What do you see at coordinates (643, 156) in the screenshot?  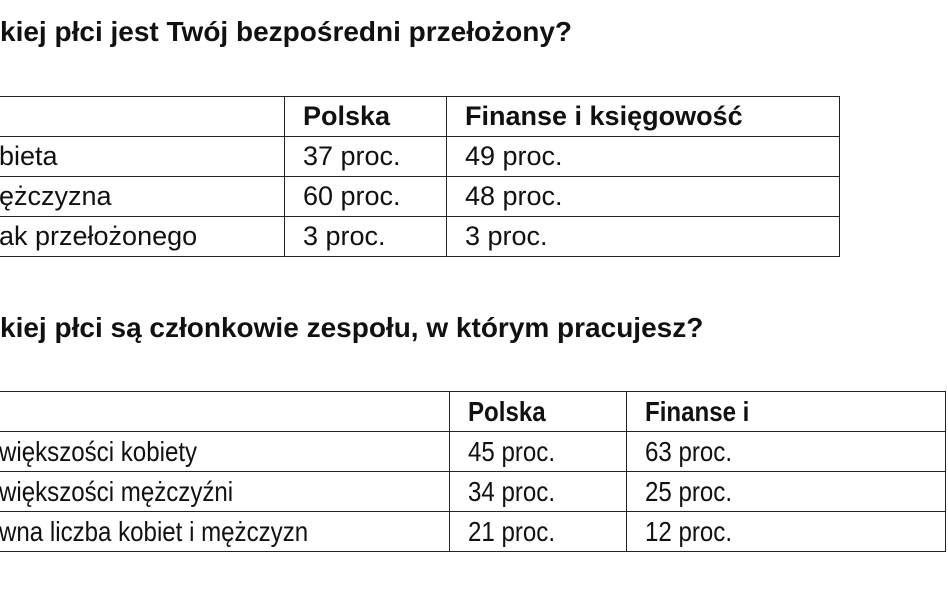 I see `cell: 49 proc.` at bounding box center [643, 156].